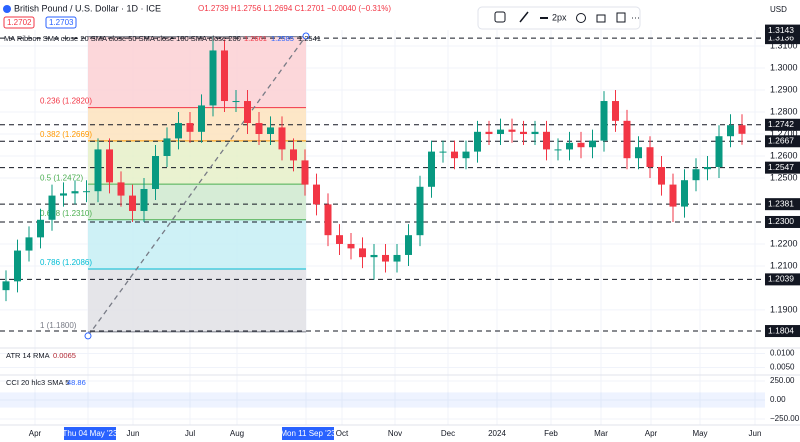 This screenshot has width=800, height=442. I want to click on indicator-value: 1.2585, so click(282, 38).